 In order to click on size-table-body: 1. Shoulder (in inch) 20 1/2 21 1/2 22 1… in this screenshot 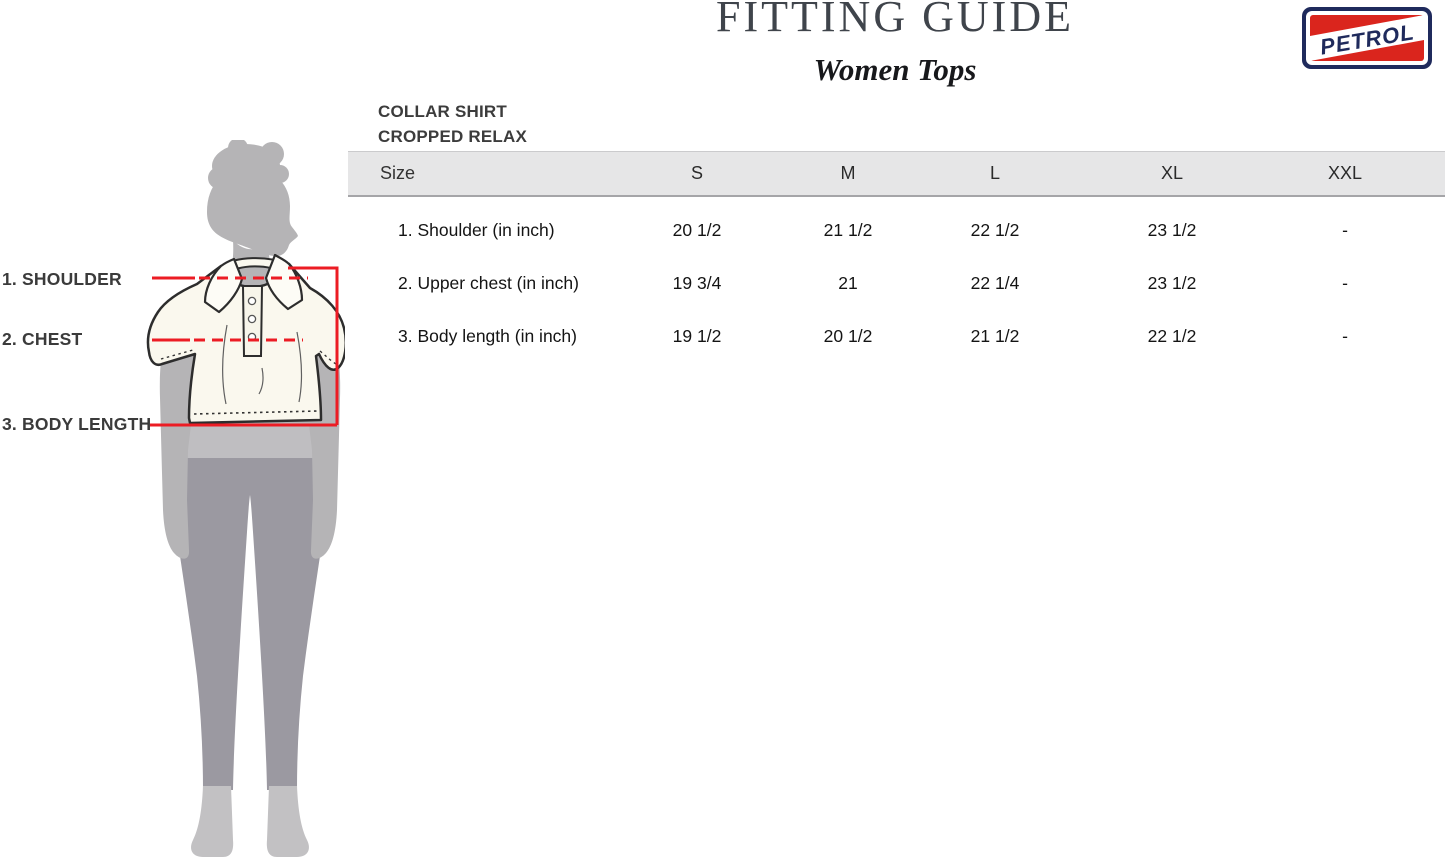, I will do `click(896, 283)`.